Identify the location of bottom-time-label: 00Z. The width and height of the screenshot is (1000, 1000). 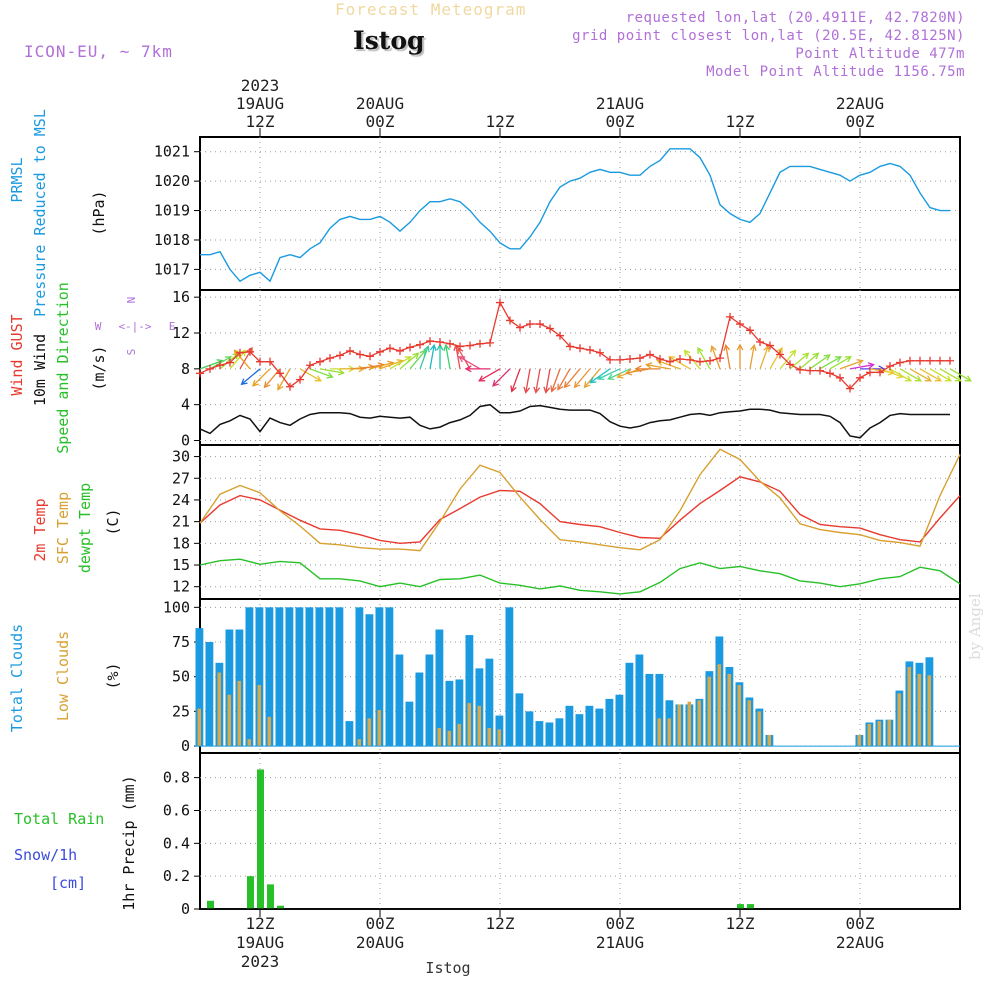
(860, 923).